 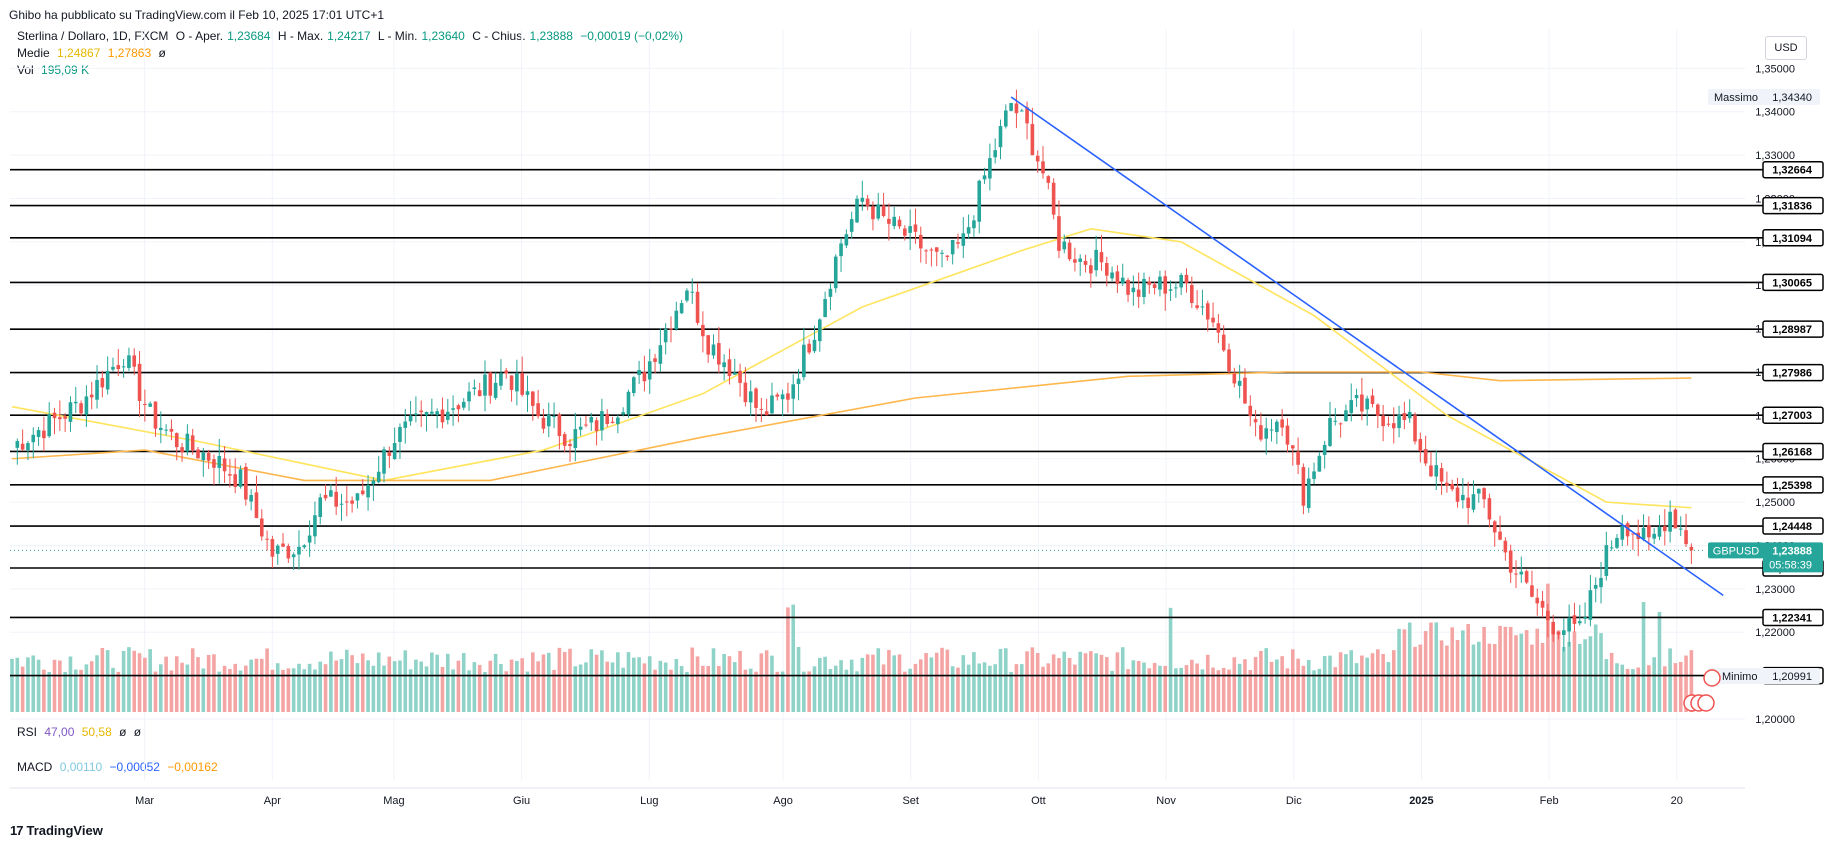 I want to click on horizontal-level-tag: 1,26168, so click(x=1793, y=451).